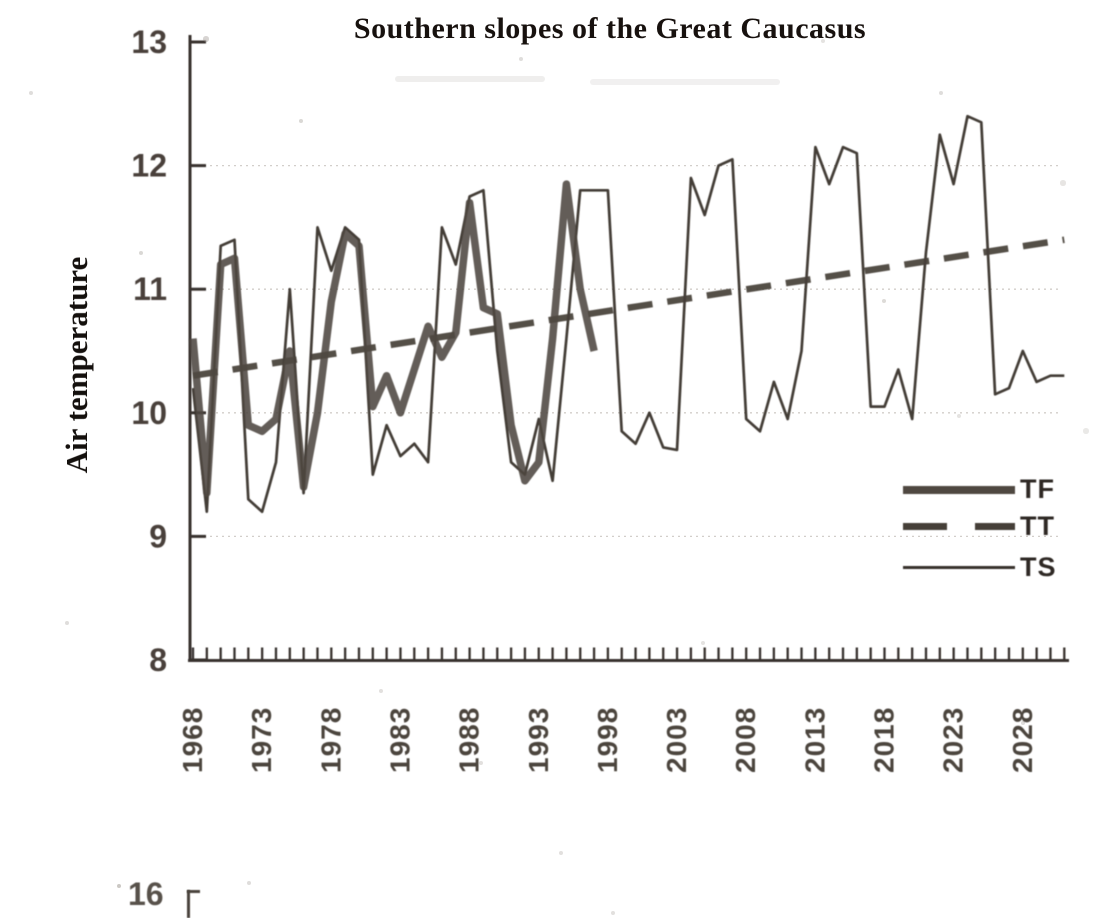 This screenshot has width=1108, height=918. What do you see at coordinates (399, 740) in the screenshot?
I see `x-tick-label-1983: 1983` at bounding box center [399, 740].